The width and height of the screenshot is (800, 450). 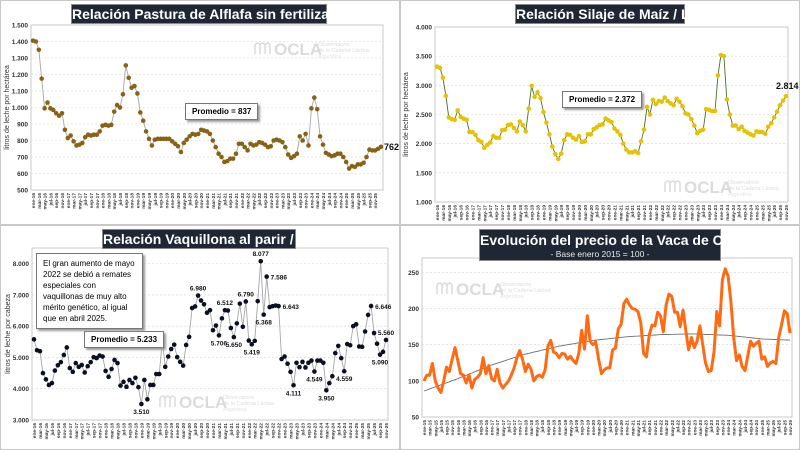 What do you see at coordinates (21, 358) in the screenshot?
I see `y-tick-label: 5.000` at bounding box center [21, 358].